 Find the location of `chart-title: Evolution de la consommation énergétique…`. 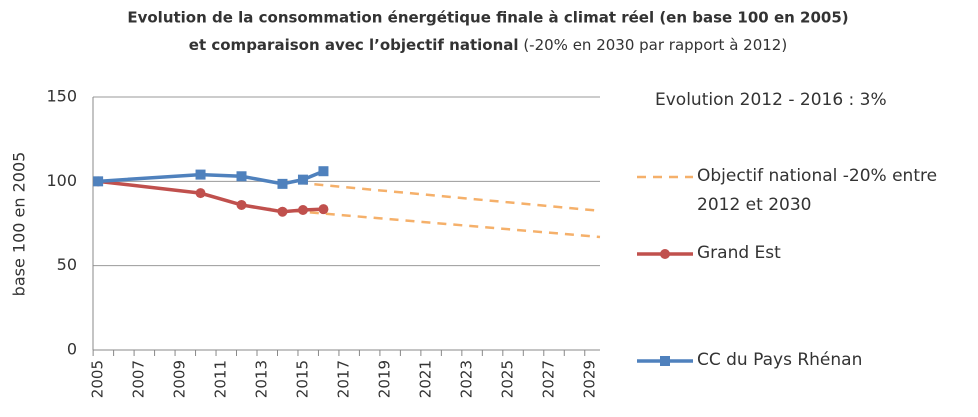

chart-title: Evolution de la consommation énergétique… is located at coordinates (487, 18).